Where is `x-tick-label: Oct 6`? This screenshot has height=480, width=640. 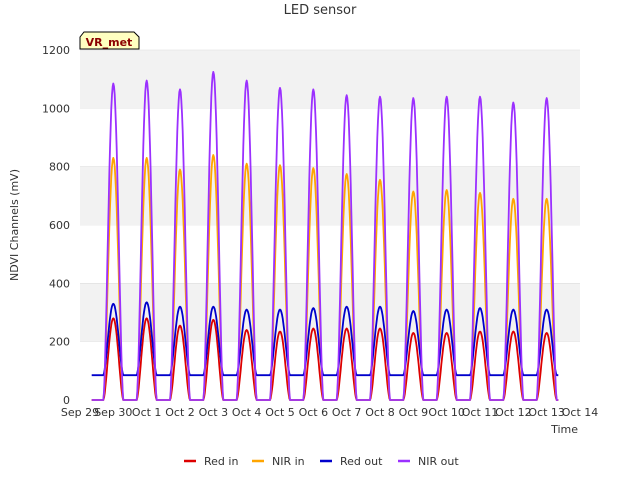 x-tick-label: Oct 6 is located at coordinates (314, 412).